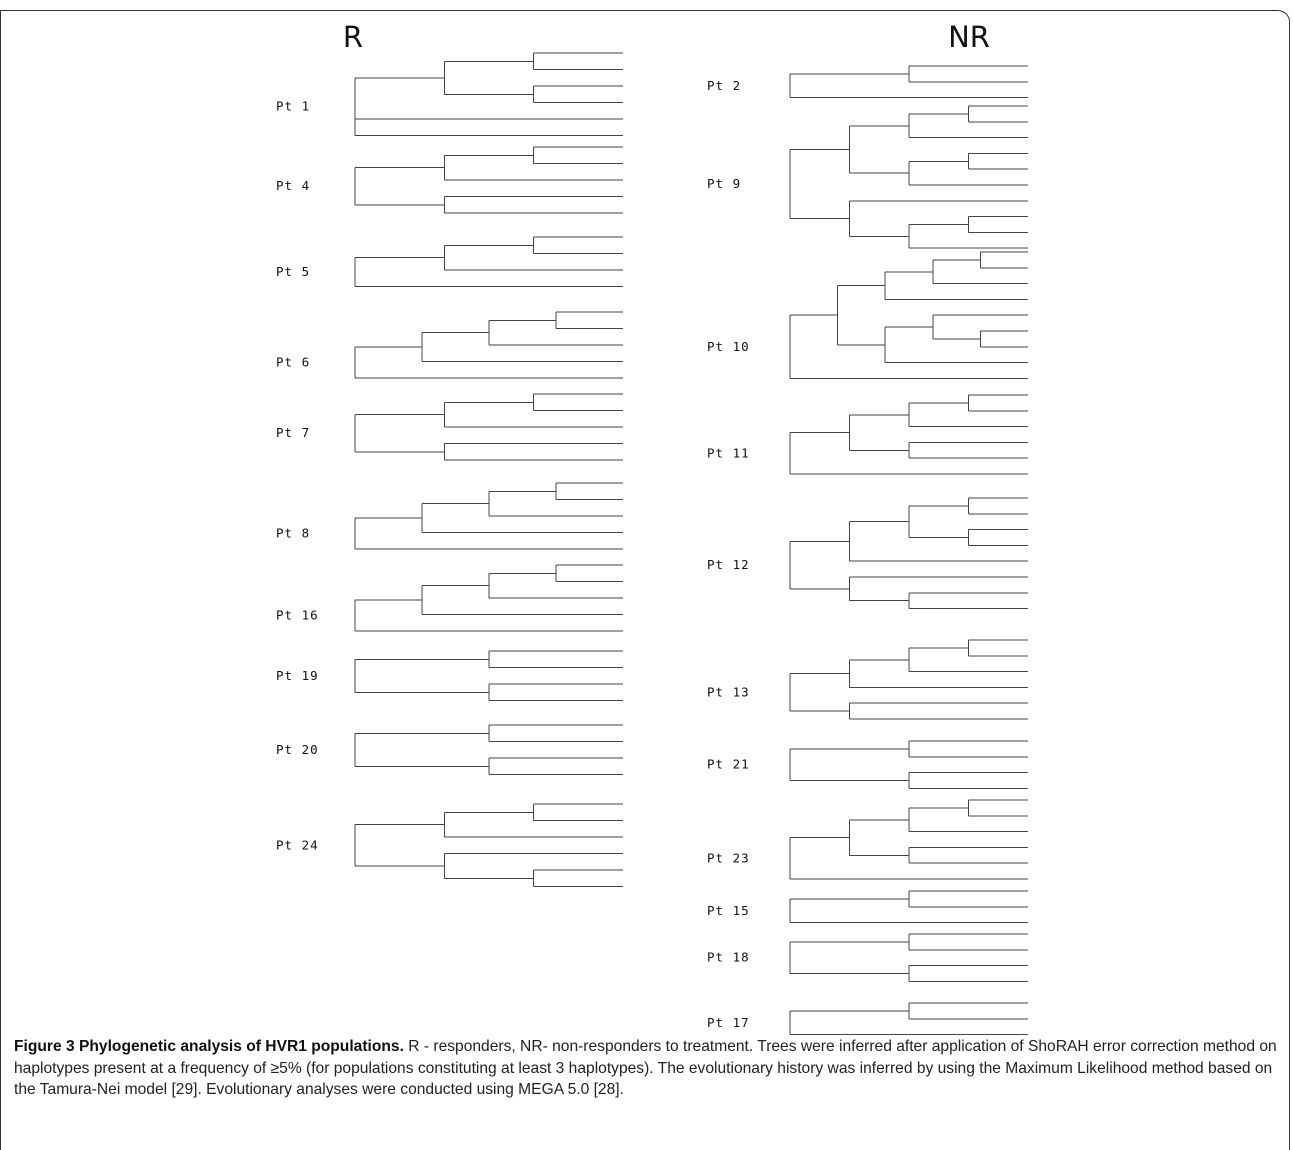 The width and height of the screenshot is (1293, 1150). What do you see at coordinates (297, 615) in the screenshot?
I see `tree-label: Pt 16` at bounding box center [297, 615].